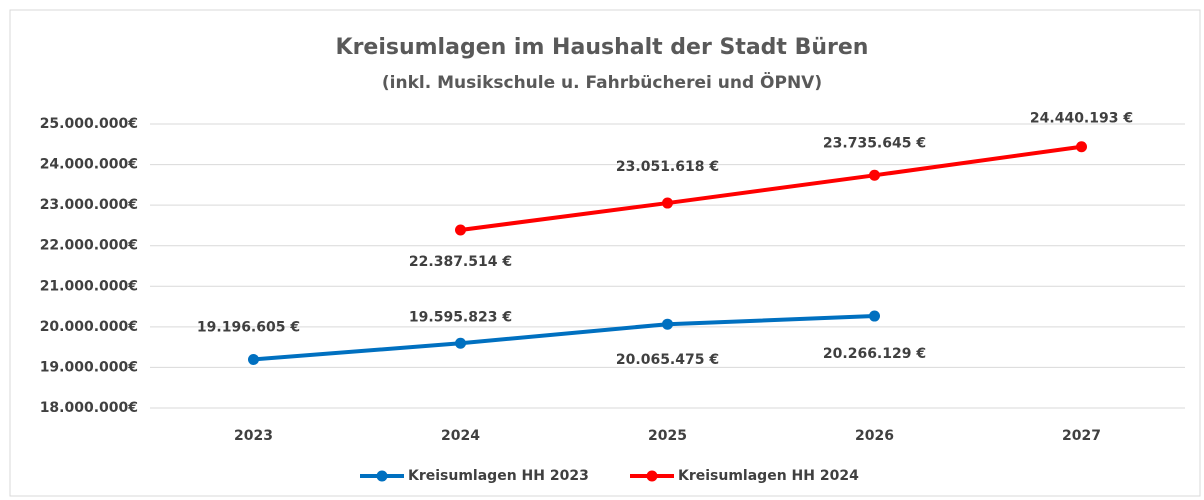  What do you see at coordinates (768, 476) in the screenshot?
I see `legend-label: Kreisumlagen HH 2024` at bounding box center [768, 476].